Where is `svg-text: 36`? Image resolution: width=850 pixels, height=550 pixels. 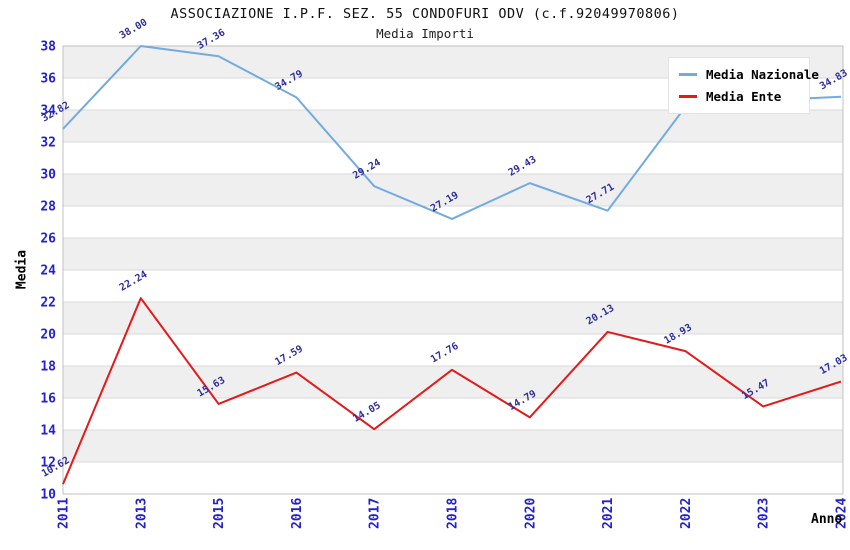
svg-text: 36 is located at coordinates (48, 79).